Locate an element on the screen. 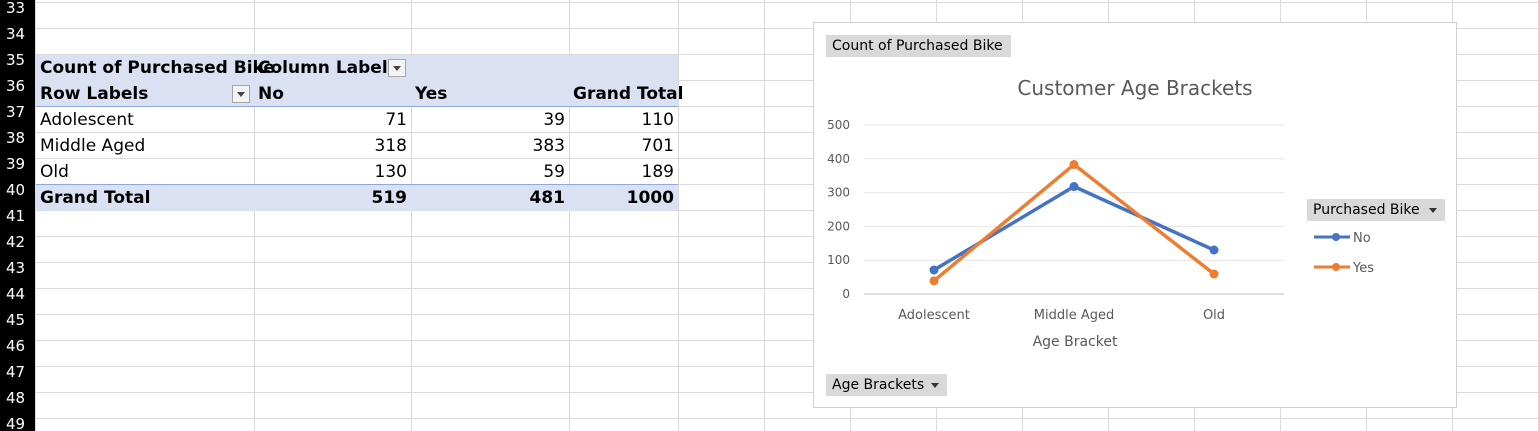  pivot-cell-no: 130 is located at coordinates (390, 172).